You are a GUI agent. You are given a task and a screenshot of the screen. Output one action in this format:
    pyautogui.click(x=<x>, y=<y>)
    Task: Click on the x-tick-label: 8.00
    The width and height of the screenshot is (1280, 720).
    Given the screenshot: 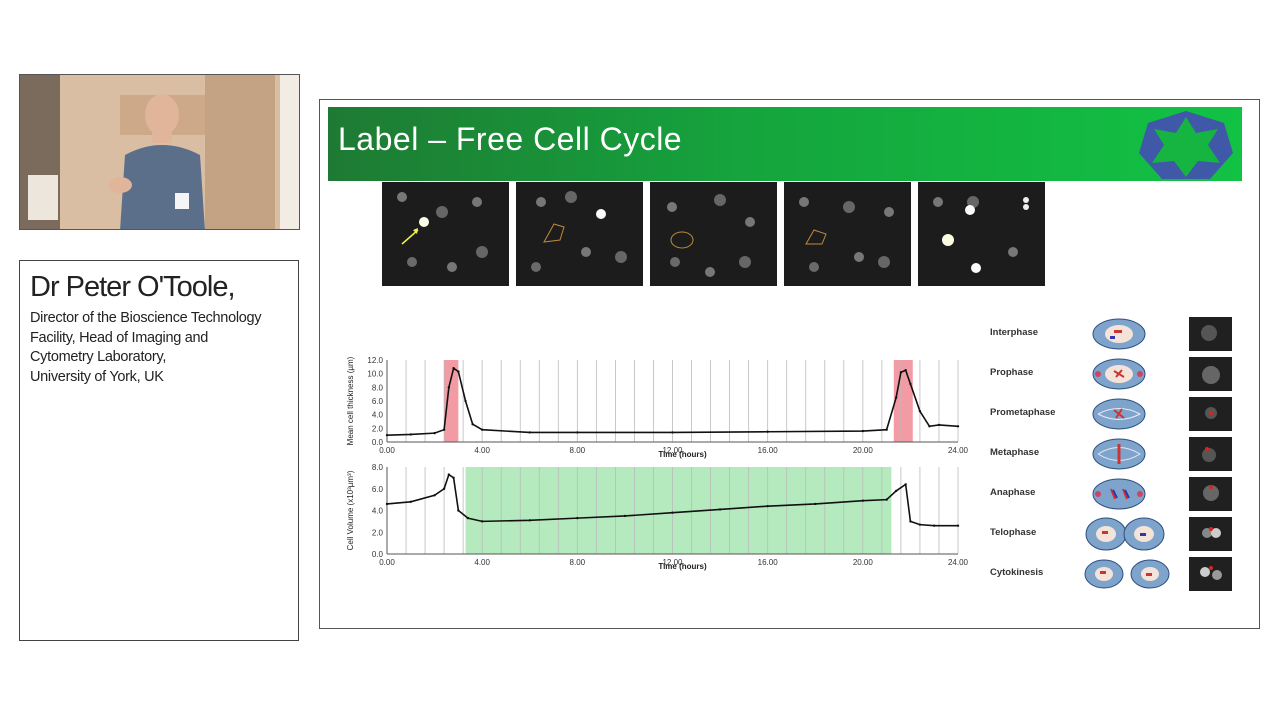 What is the action you would take?
    pyautogui.click(x=578, y=562)
    